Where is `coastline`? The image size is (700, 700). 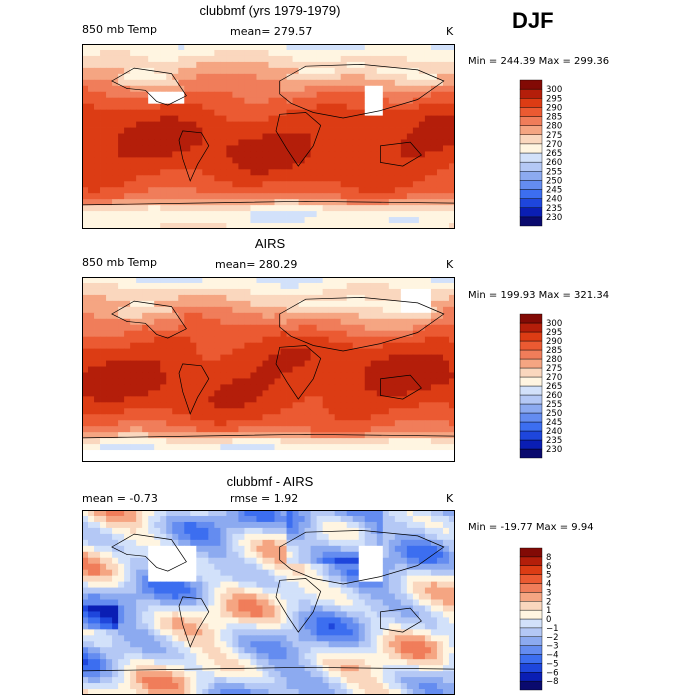 coastline is located at coordinates (149, 86).